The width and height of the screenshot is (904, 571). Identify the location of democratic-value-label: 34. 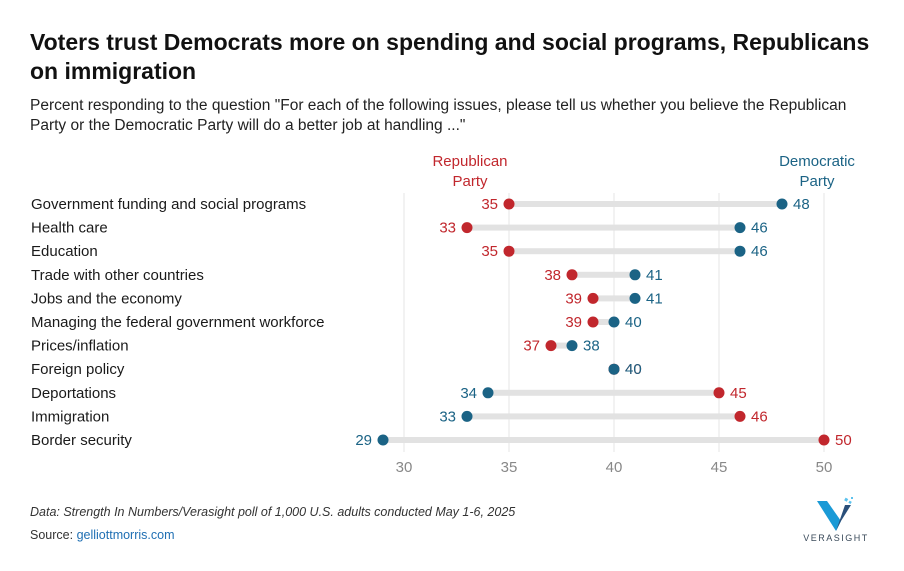
(468, 393).